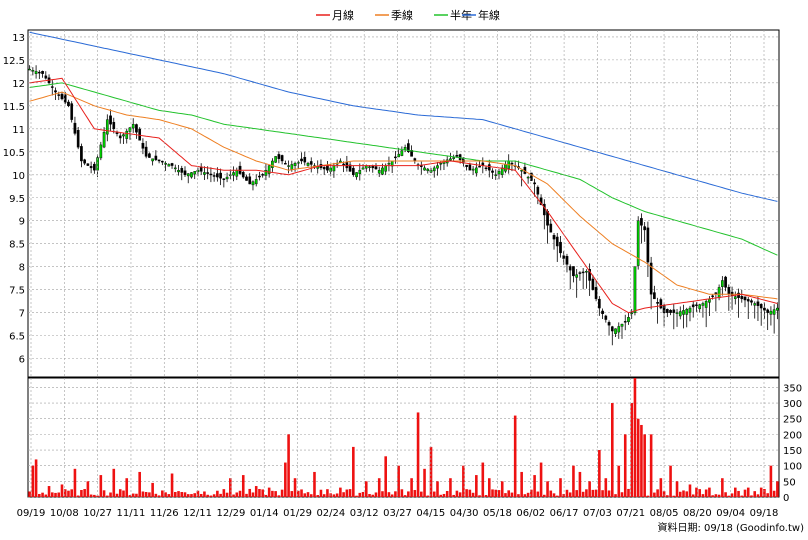  Describe the element at coordinates (489, 15) in the screenshot. I see `legend-label-year: 年線` at that location.